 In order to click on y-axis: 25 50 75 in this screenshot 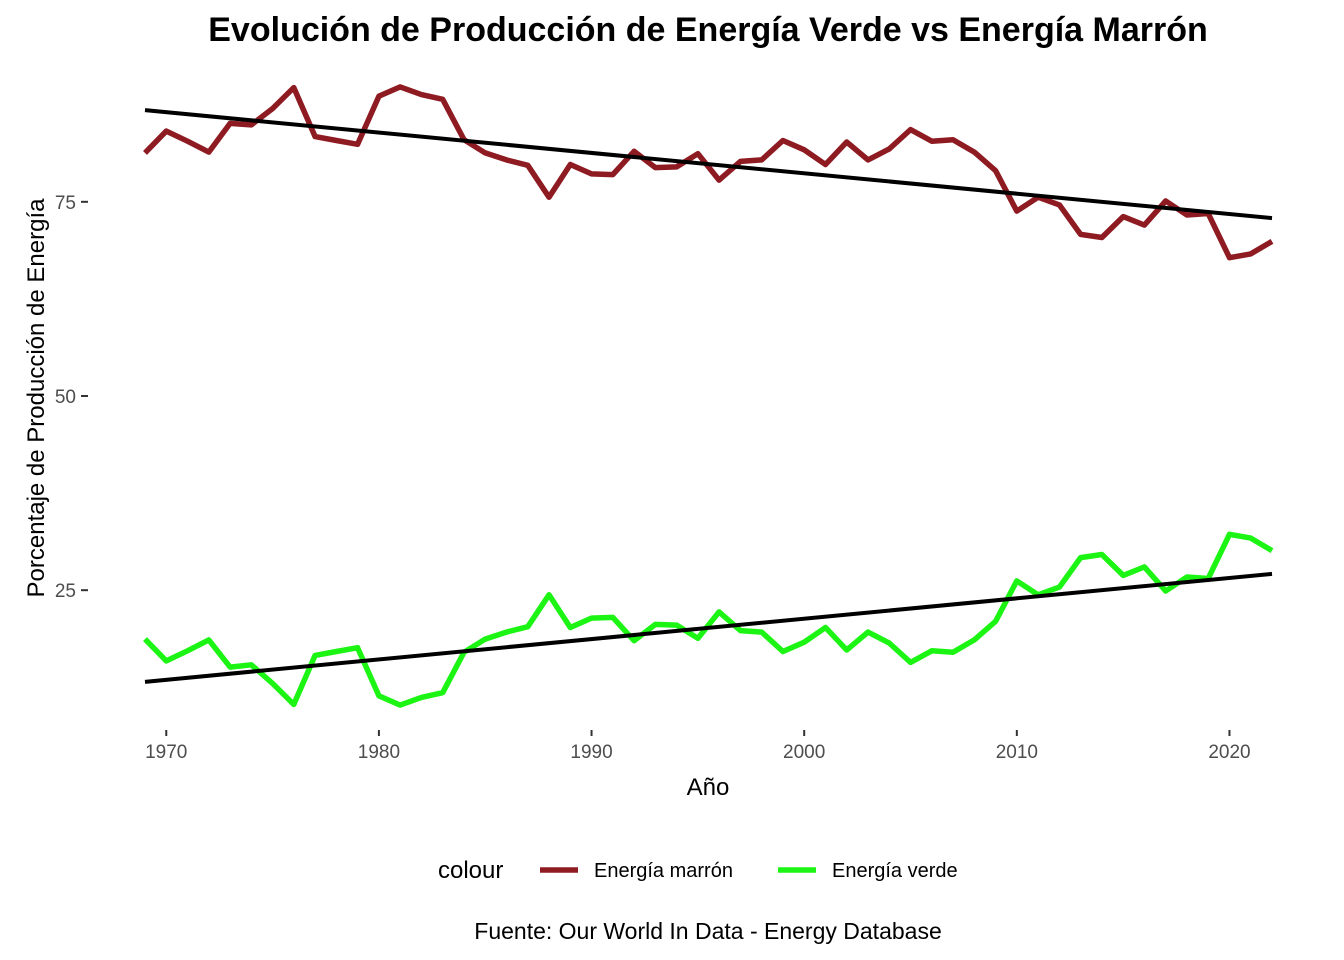, I will do `click(71, 397)`.